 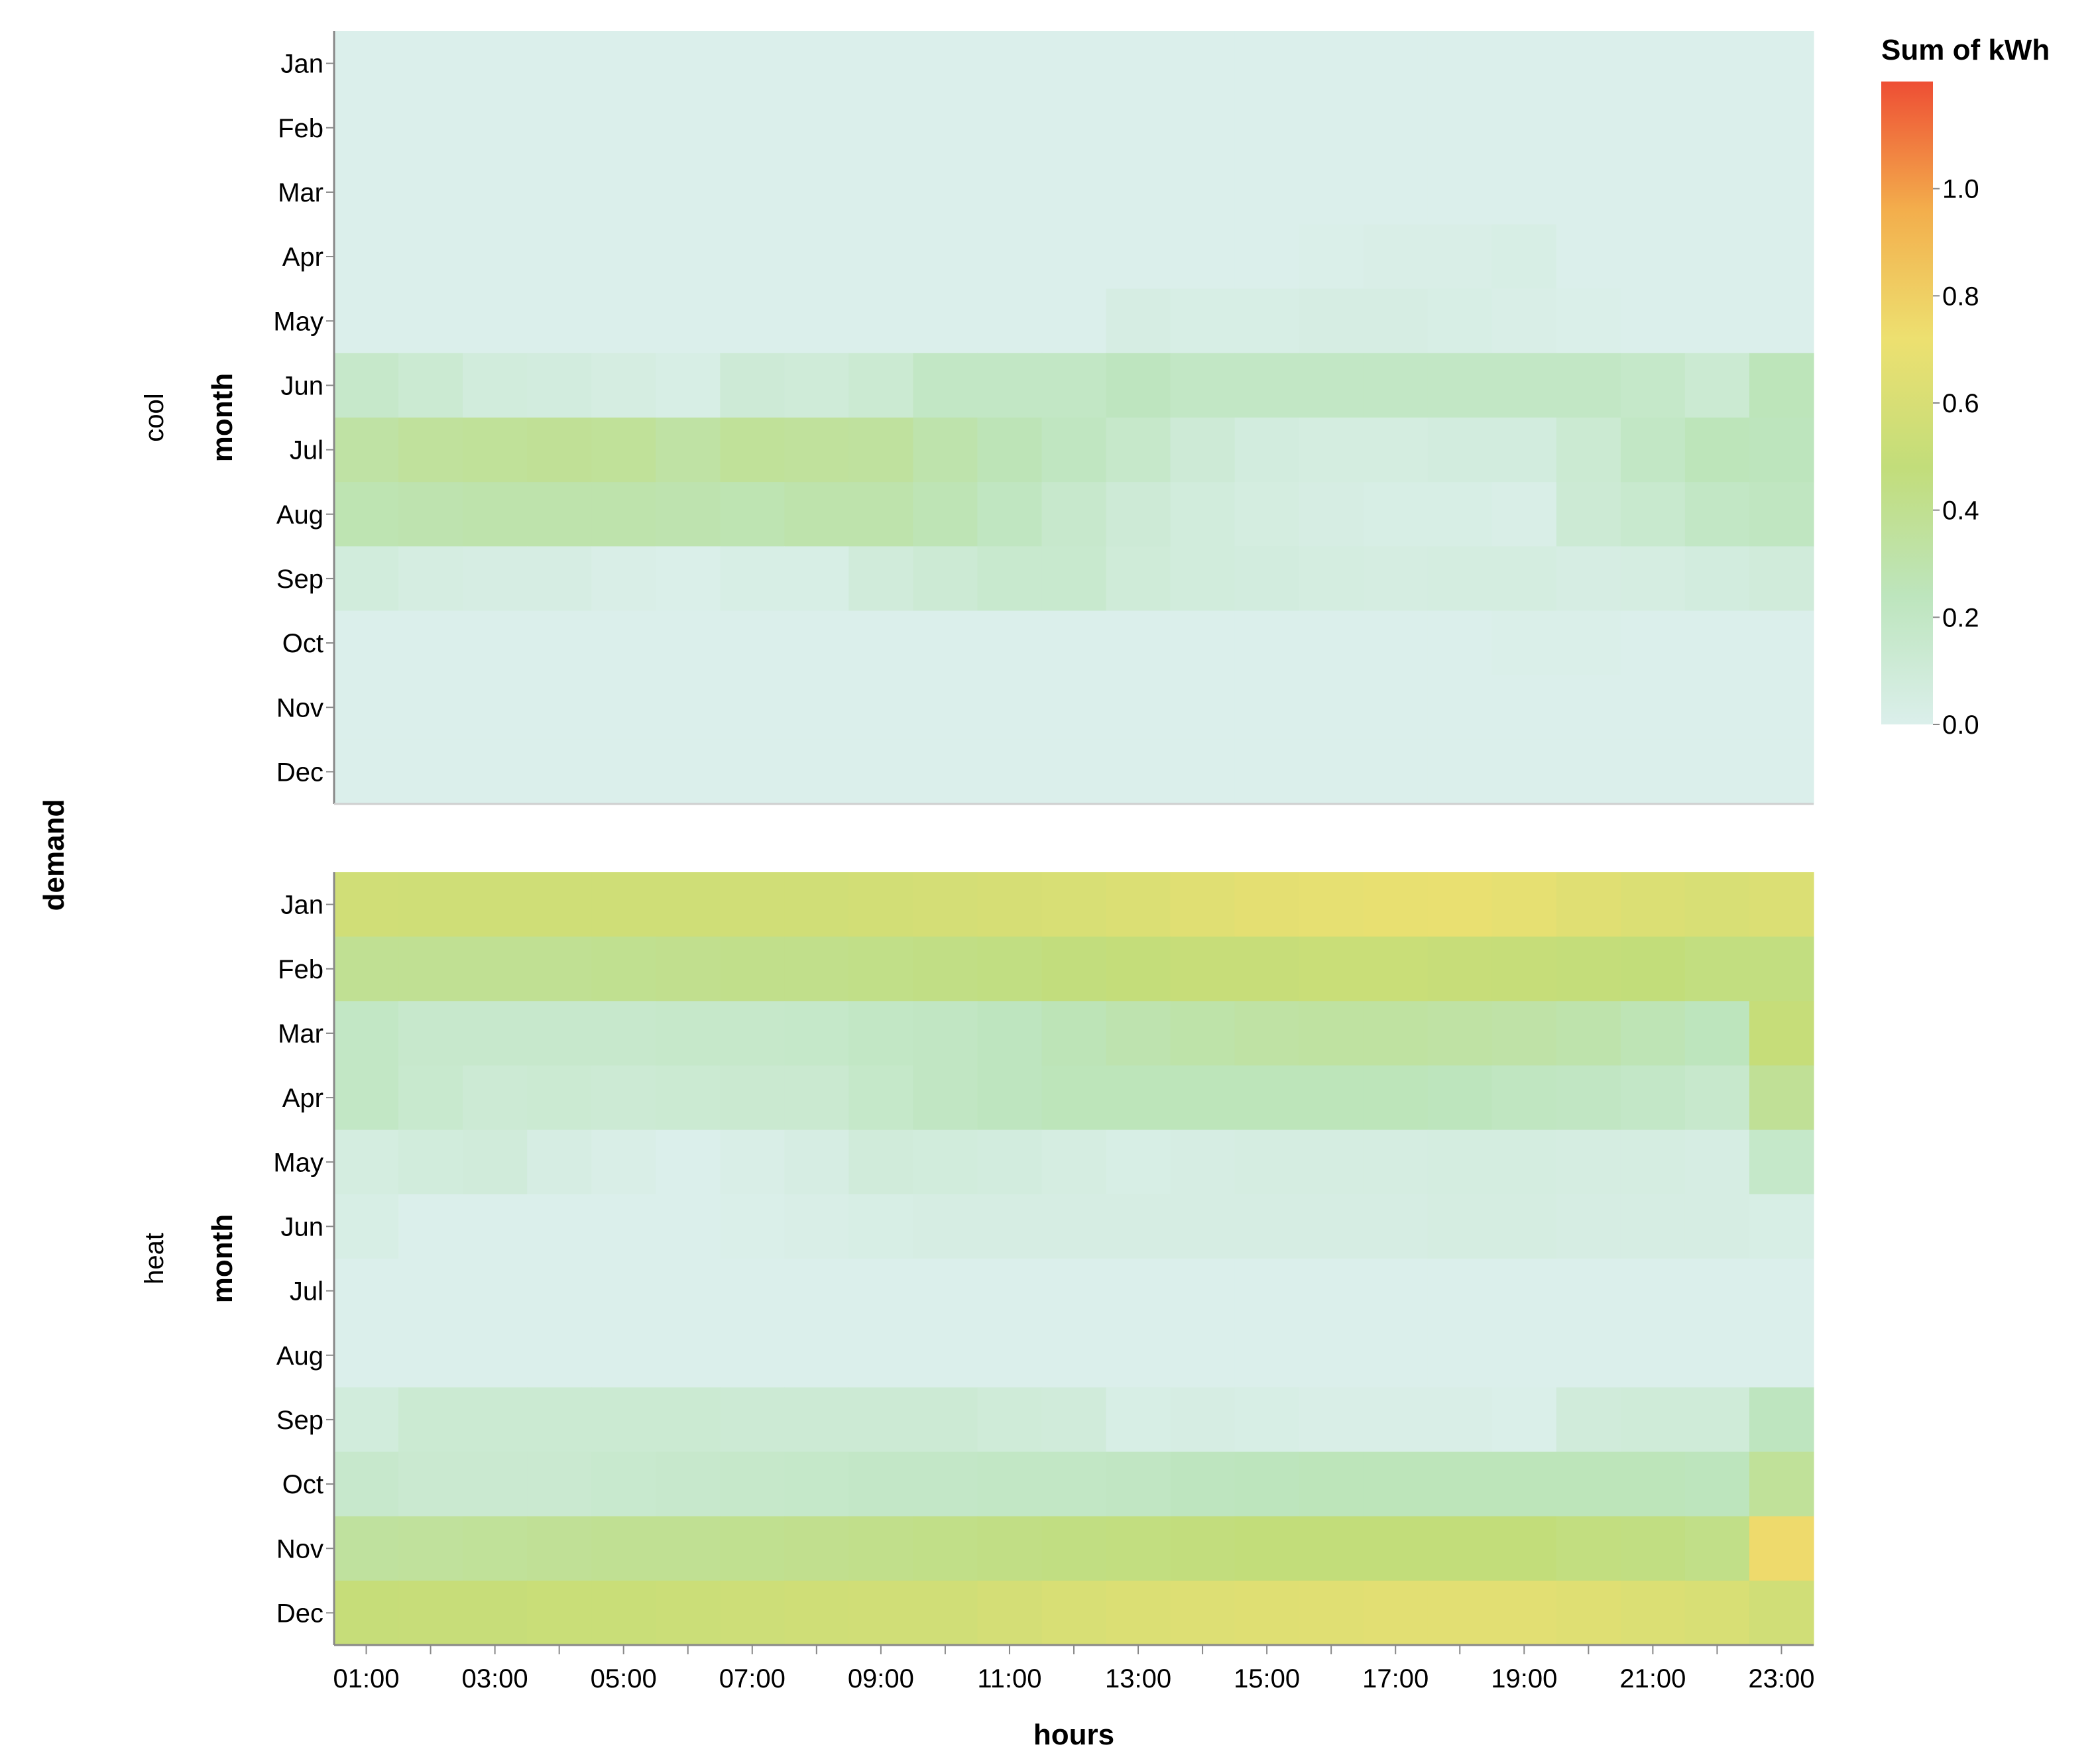 What do you see at coordinates (1965, 50) in the screenshot?
I see `legend-title: Sum of kWh` at bounding box center [1965, 50].